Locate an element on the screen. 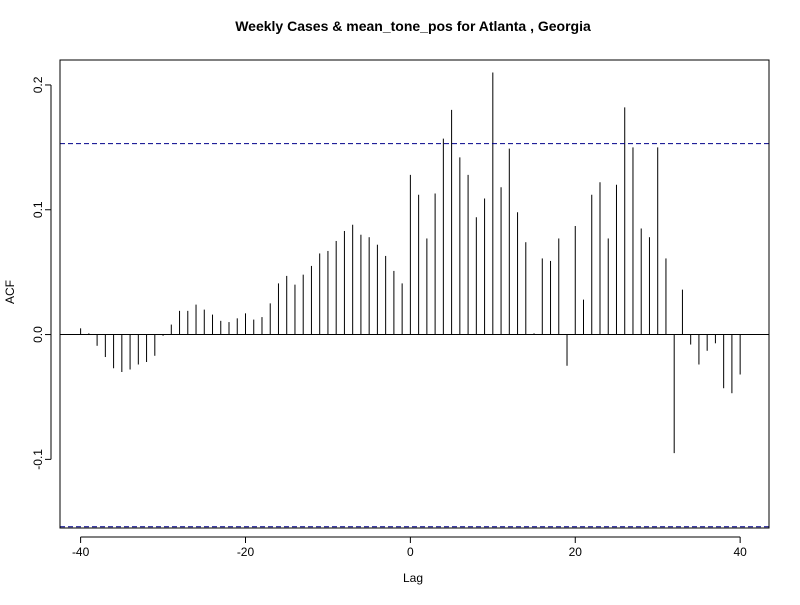 This screenshot has width=800, height=605. x-tick-label: 0 is located at coordinates (410, 552).